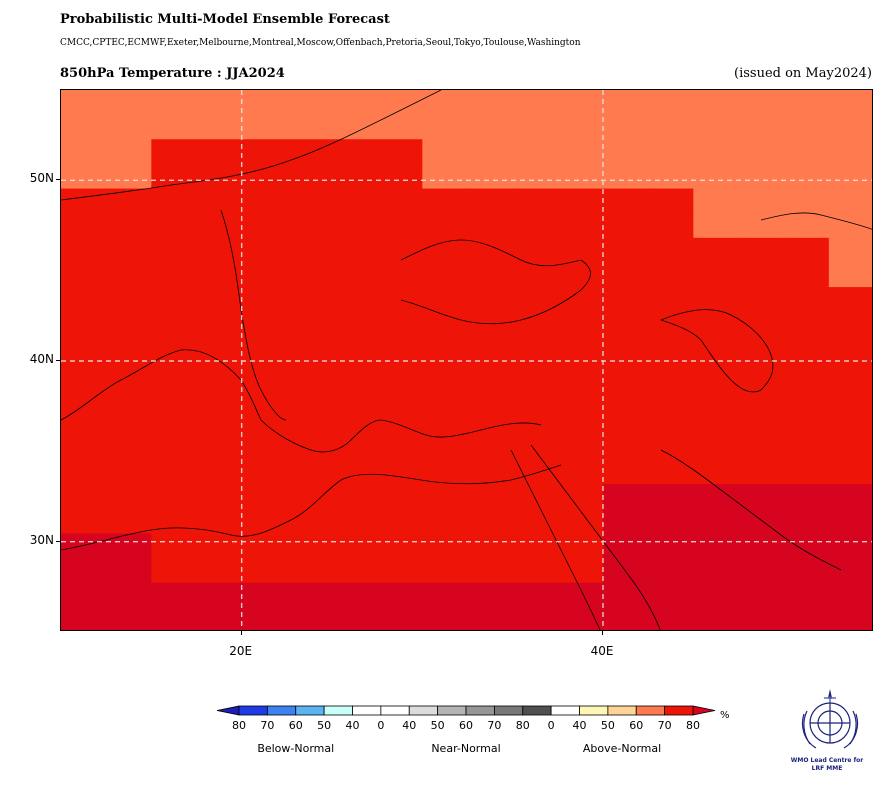 The image size is (887, 804). Describe the element at coordinates (353, 725) in the screenshot. I see `colorbar-tick-label: 40` at that location.